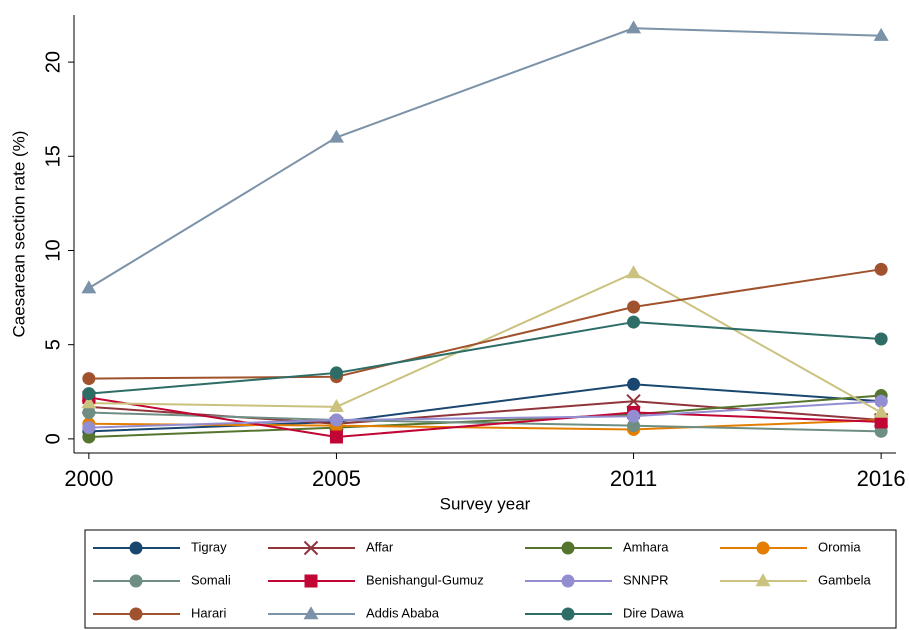 Image resolution: width=909 pixels, height=630 pixels. Describe the element at coordinates (646, 579) in the screenshot. I see `legend-label: SNNPR` at that location.